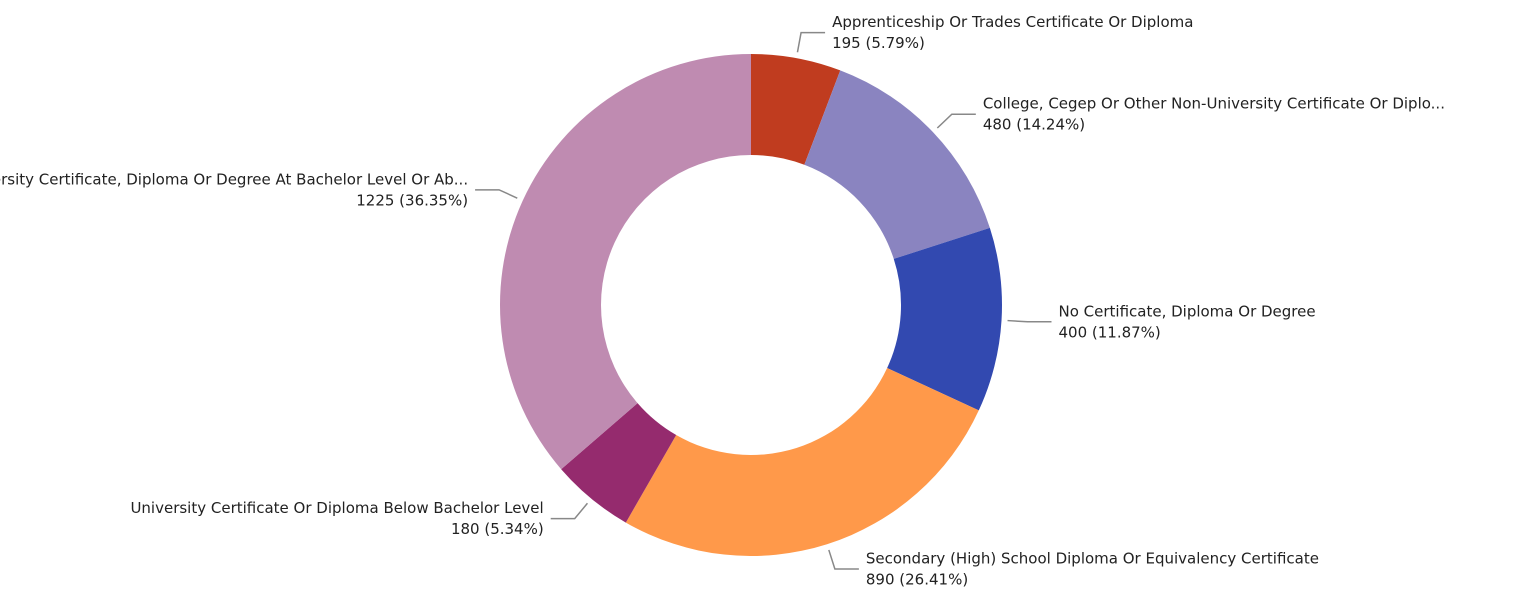  What do you see at coordinates (1186, 311) in the screenshot?
I see `slice-label: No Certificate, Diploma Or Degree` at bounding box center [1186, 311].